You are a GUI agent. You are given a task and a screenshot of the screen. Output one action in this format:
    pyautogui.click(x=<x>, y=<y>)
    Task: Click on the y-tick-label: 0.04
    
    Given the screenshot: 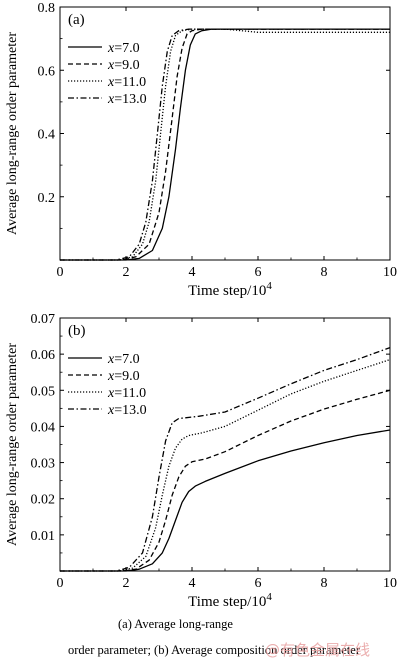 What is the action you would take?
    pyautogui.click(x=43, y=427)
    